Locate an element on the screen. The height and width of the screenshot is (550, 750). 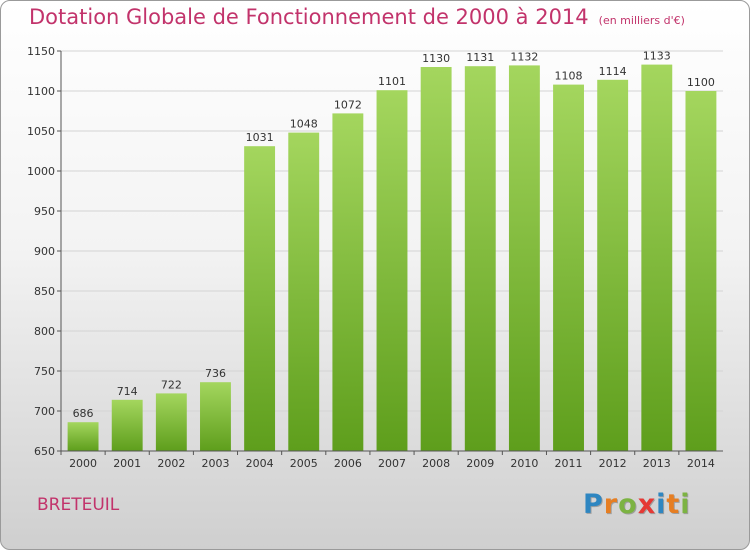
bar-2002 is located at coordinates (171, 422).